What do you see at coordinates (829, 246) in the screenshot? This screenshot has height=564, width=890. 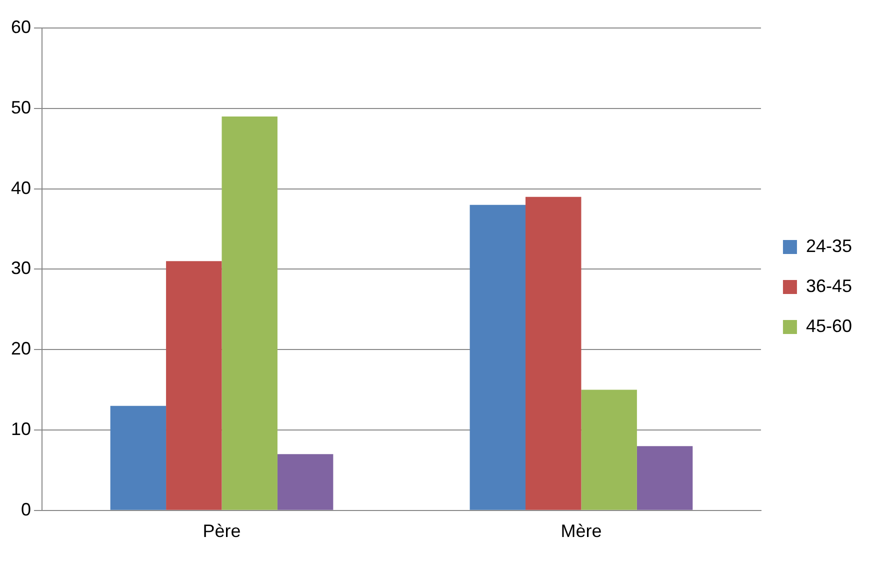 I see `legend-label: 24-35` at bounding box center [829, 246].